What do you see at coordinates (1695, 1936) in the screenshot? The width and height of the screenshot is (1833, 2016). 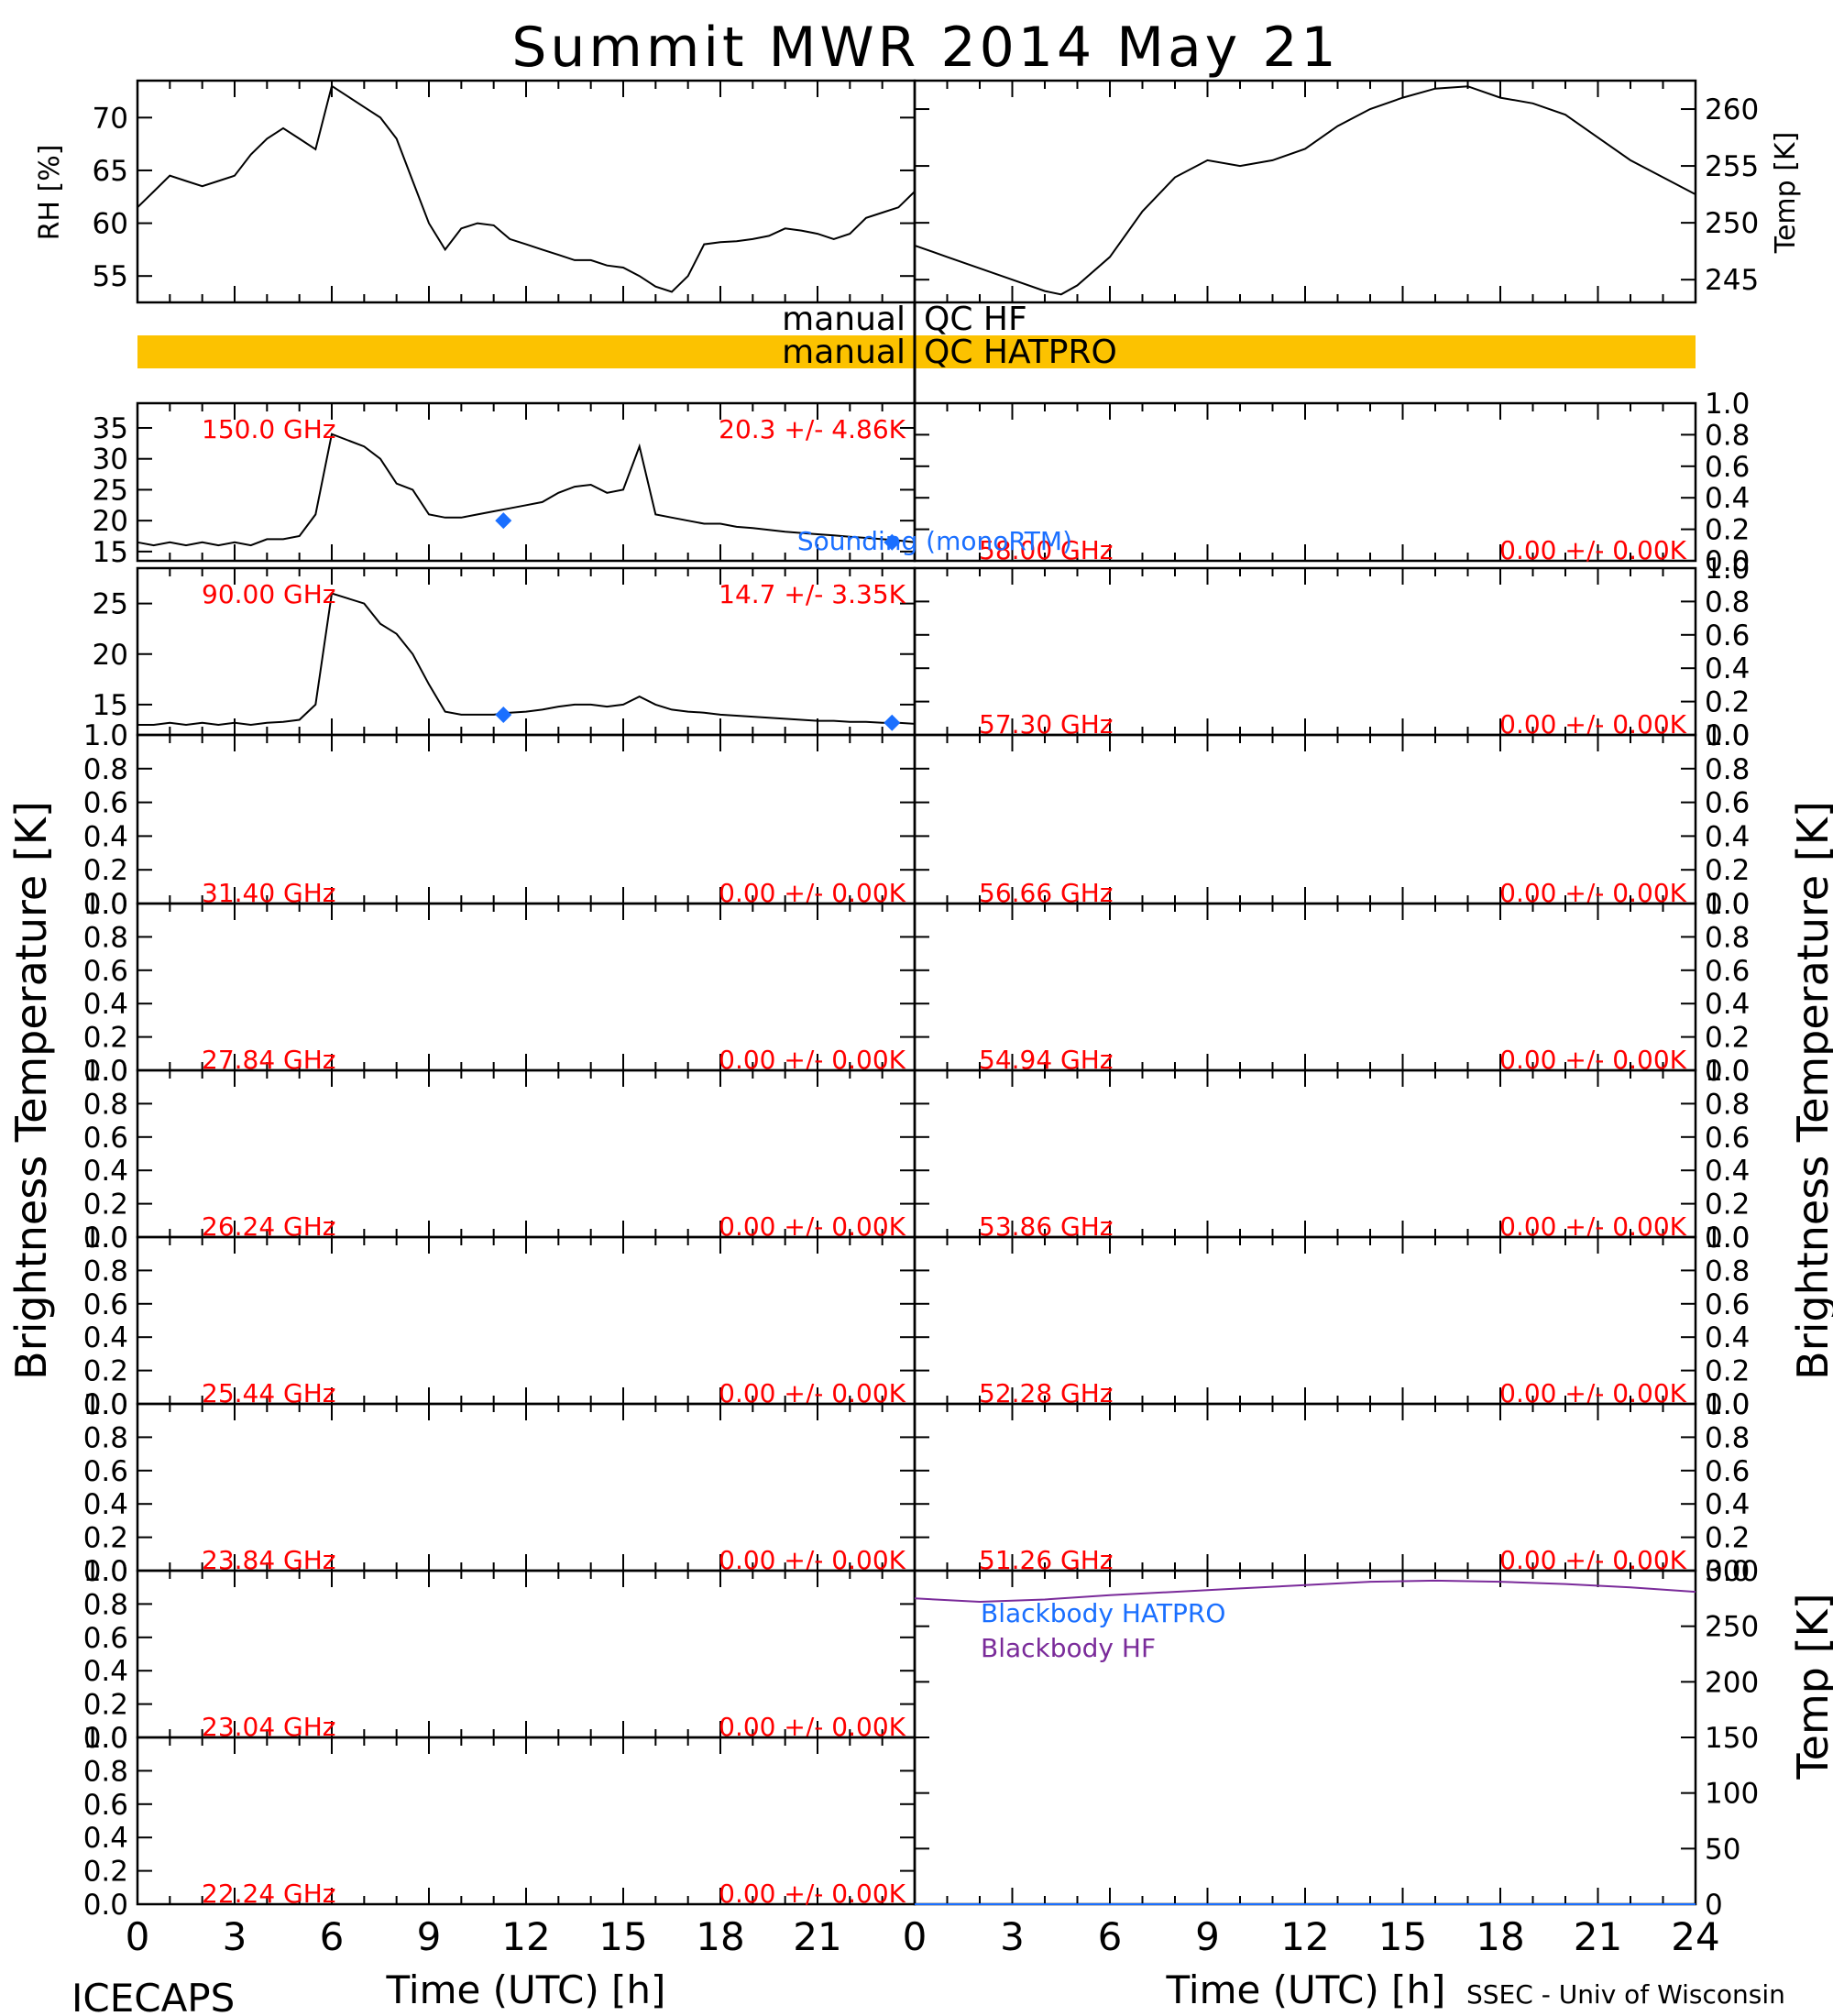 I see `x-tick-label: 24` at bounding box center [1695, 1936].